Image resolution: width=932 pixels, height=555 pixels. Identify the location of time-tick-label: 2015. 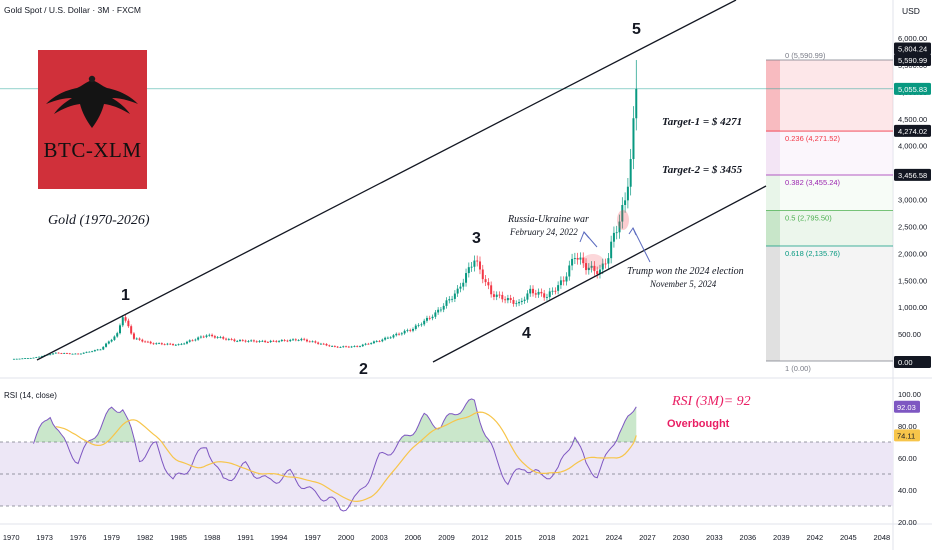
(513, 537).